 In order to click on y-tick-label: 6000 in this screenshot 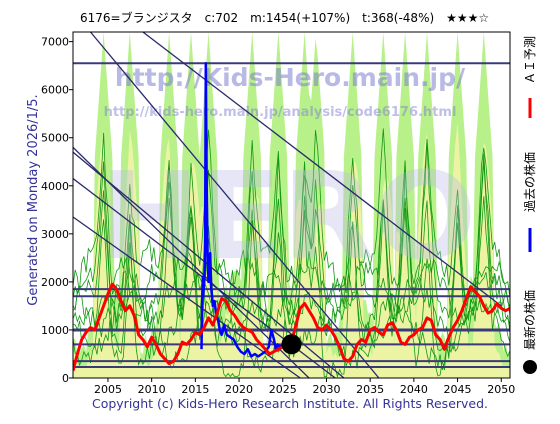, I will do `click(55, 90)`.